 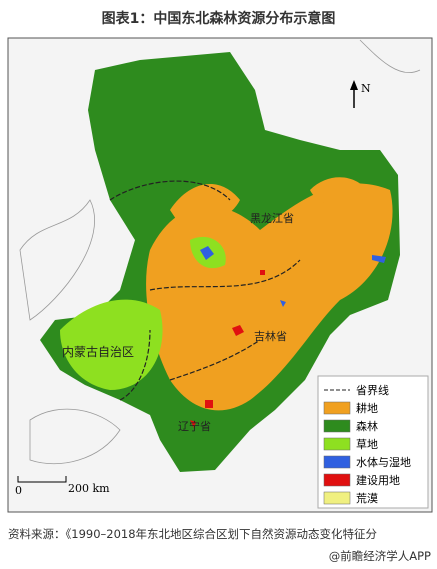 I want to click on source: 资料来源：《1990–2018年东北地区综合区划下自然资源动态变化特征分, so click(x=193, y=534).